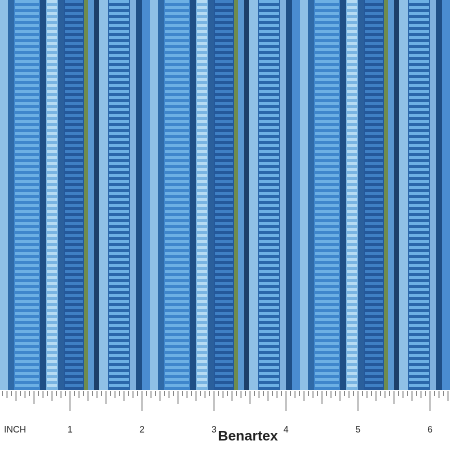  I want to click on ruler-number: 2, so click(141, 429).